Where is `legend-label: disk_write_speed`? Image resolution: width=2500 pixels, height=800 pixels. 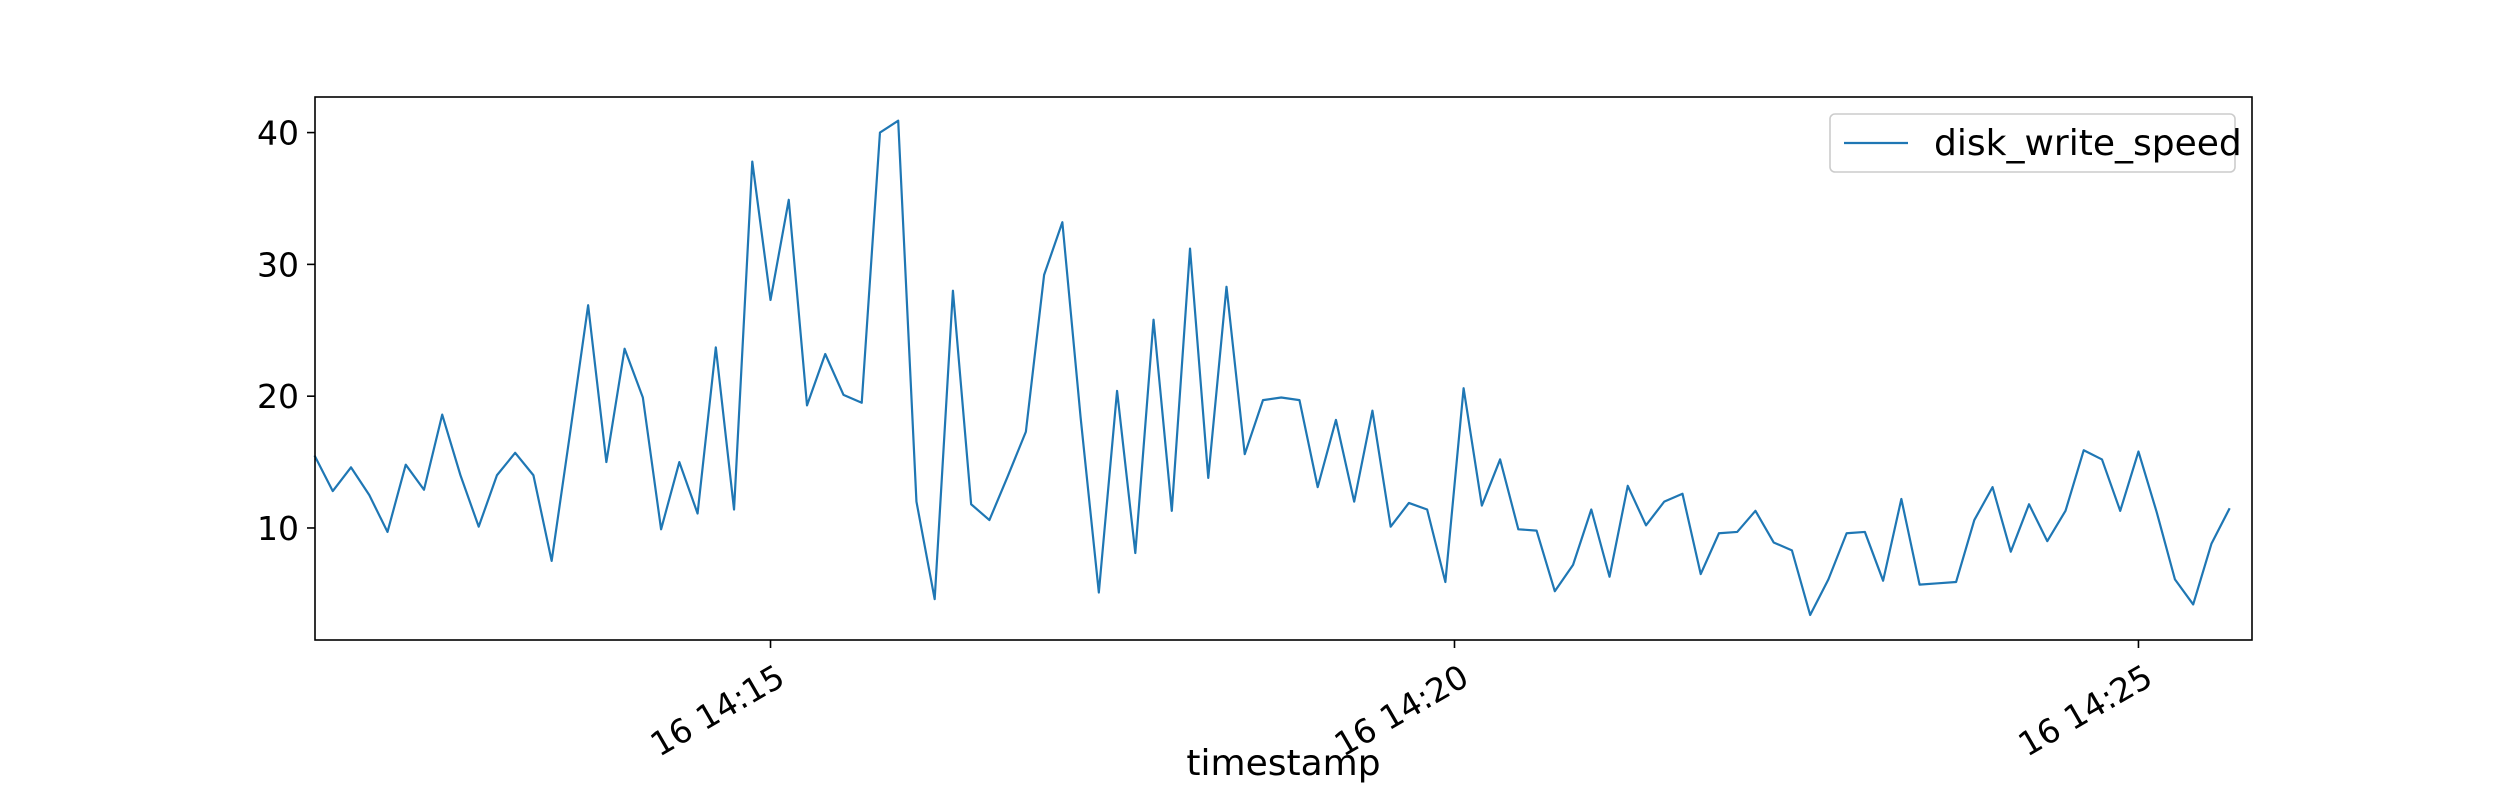
legend-label: disk_write_speed is located at coordinates (2088, 143).